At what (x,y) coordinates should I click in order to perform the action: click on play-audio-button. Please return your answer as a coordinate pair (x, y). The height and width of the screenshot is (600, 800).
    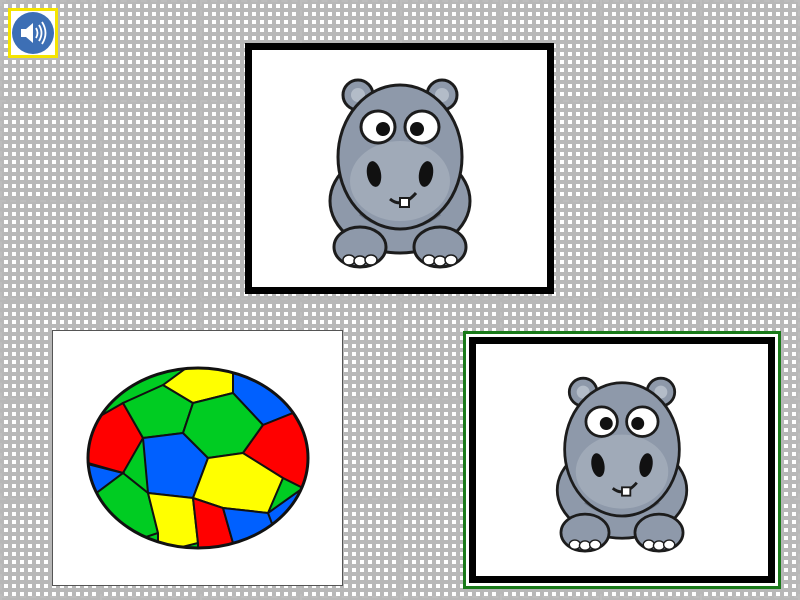
    Looking at the image, I should click on (33, 33).